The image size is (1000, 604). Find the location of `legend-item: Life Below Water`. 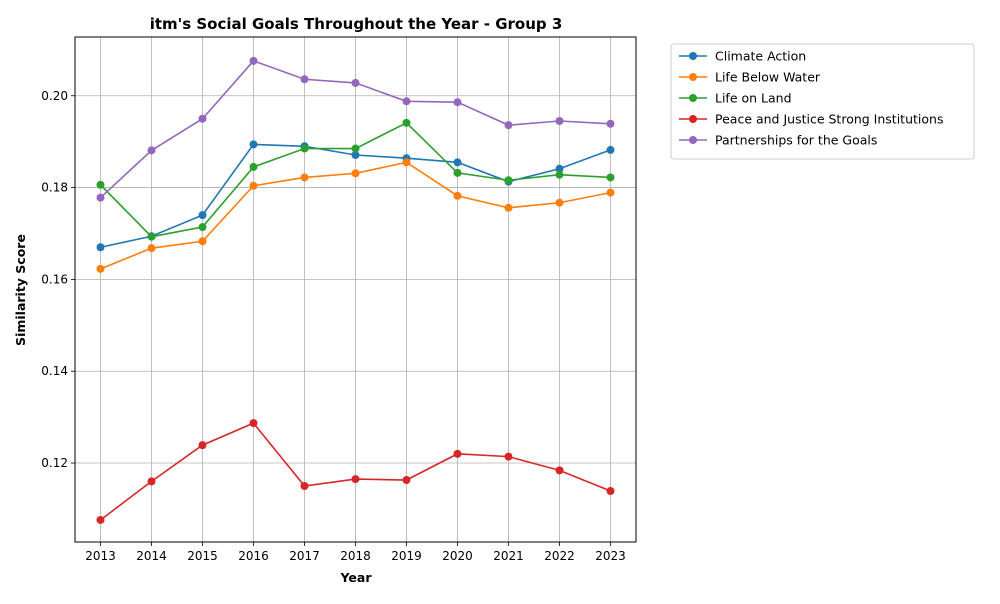

legend-item: Life Below Water is located at coordinates (750, 77).